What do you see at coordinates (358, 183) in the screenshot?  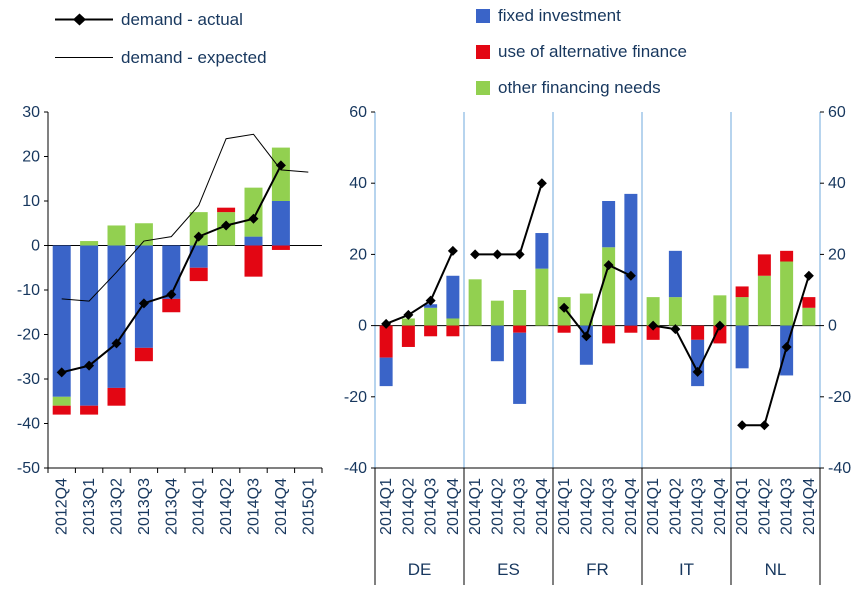 I see `y-axis-label-left: 40` at bounding box center [358, 183].